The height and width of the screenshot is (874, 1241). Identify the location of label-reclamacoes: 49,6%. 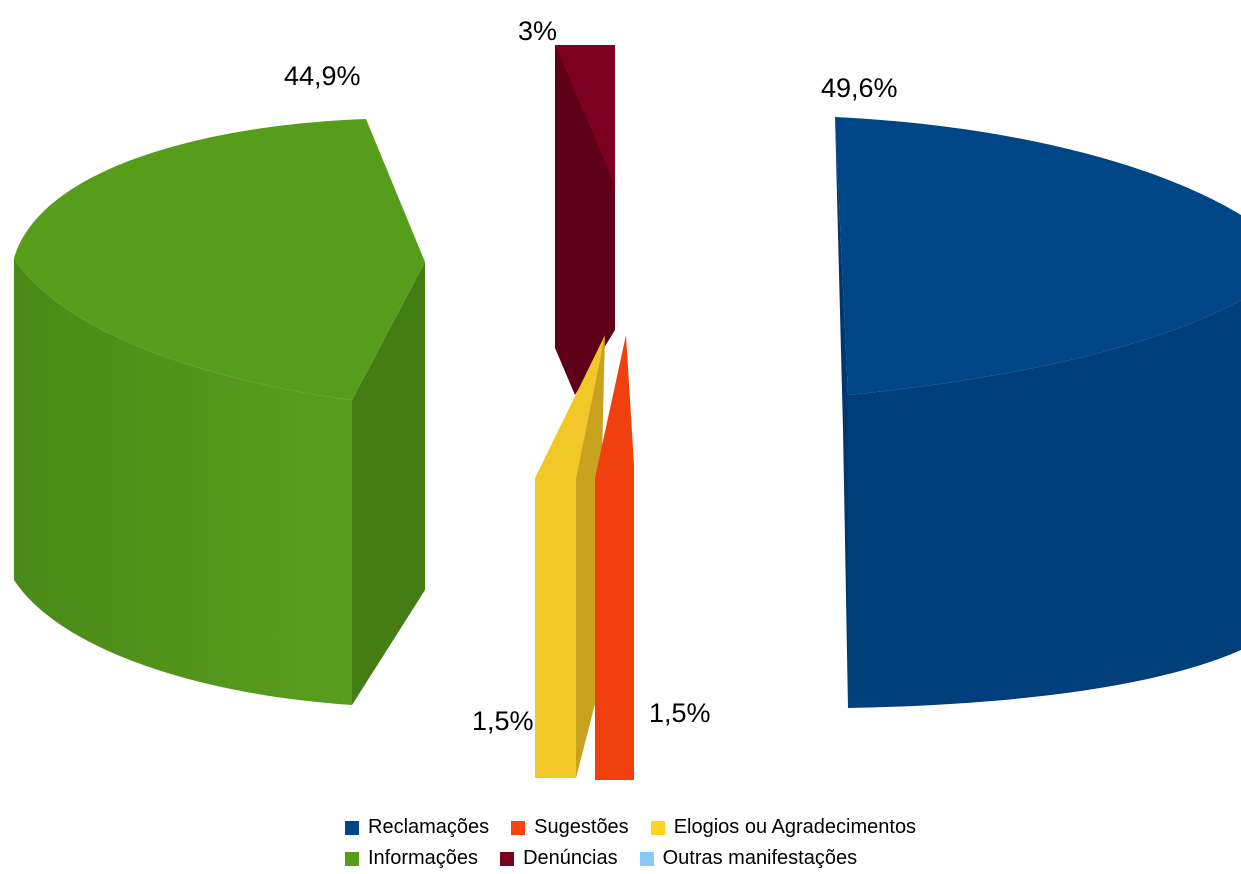
(859, 88).